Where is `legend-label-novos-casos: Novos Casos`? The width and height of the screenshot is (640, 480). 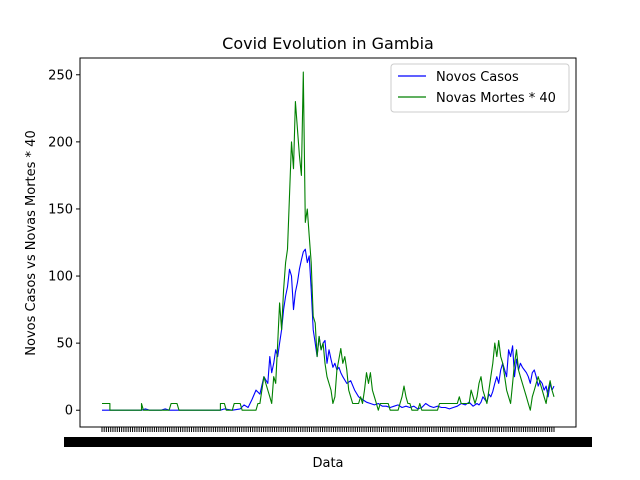 legend-label-novos-casos: Novos Casos is located at coordinates (477, 77).